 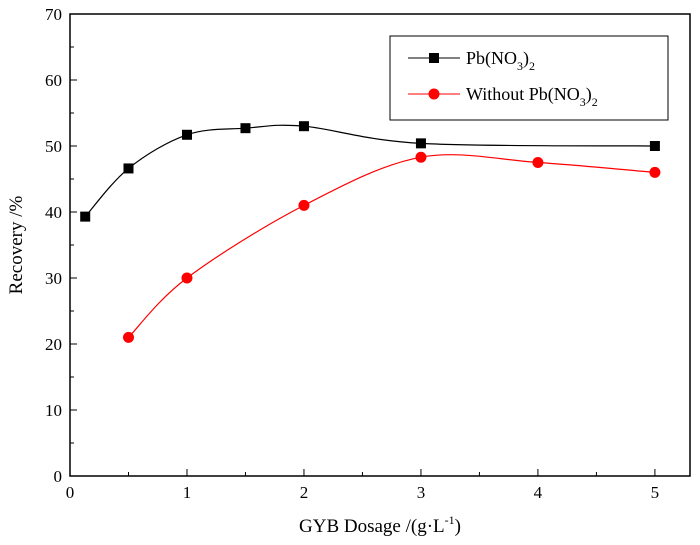 I want to click on y-tick-label: 20, so click(x=53, y=344).